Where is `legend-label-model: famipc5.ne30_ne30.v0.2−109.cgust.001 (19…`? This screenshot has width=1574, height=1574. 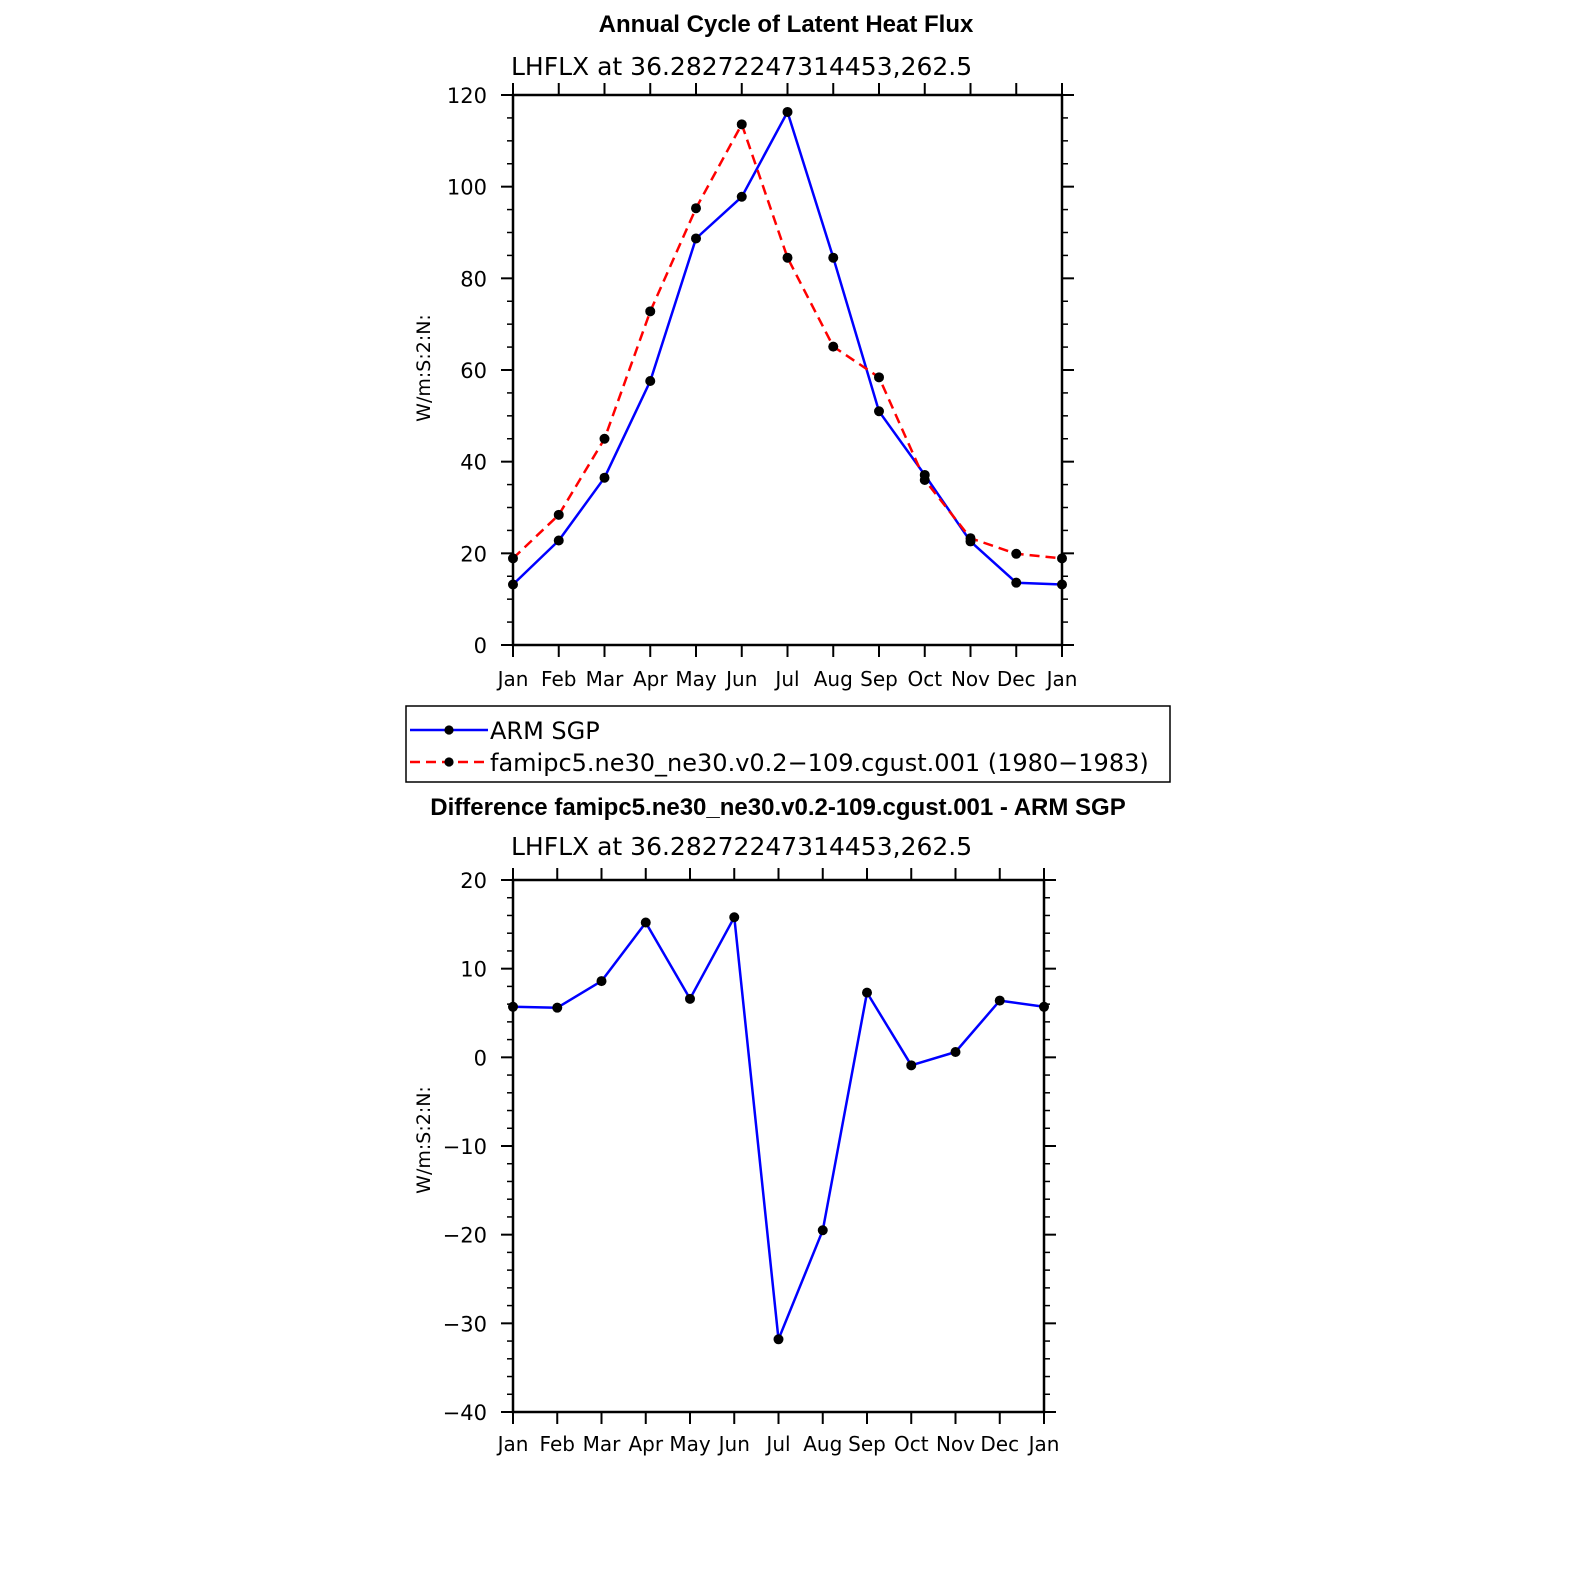
legend-label-model: famipc5.ne30_ne30.v0.2−109.cgust.001 (19… is located at coordinates (819, 763).